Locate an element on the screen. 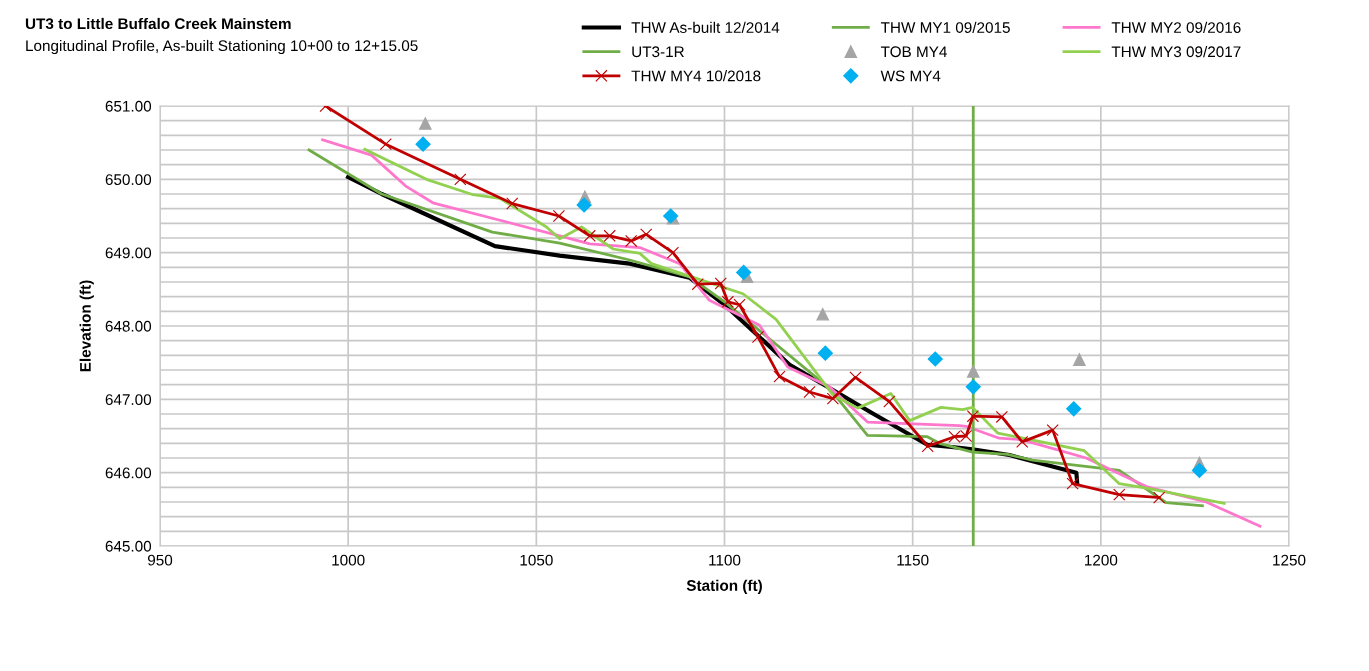  legend-label: WS MY4 is located at coordinates (910, 76).